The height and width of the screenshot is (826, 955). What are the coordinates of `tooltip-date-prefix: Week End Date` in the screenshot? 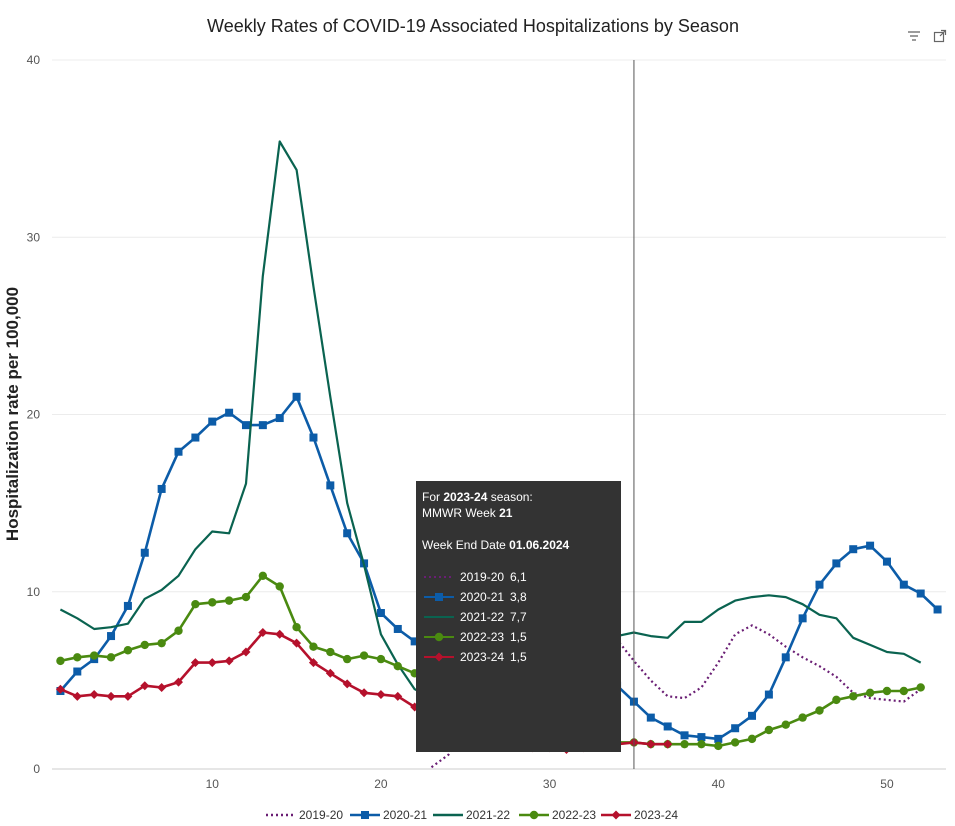 It's located at (466, 545).